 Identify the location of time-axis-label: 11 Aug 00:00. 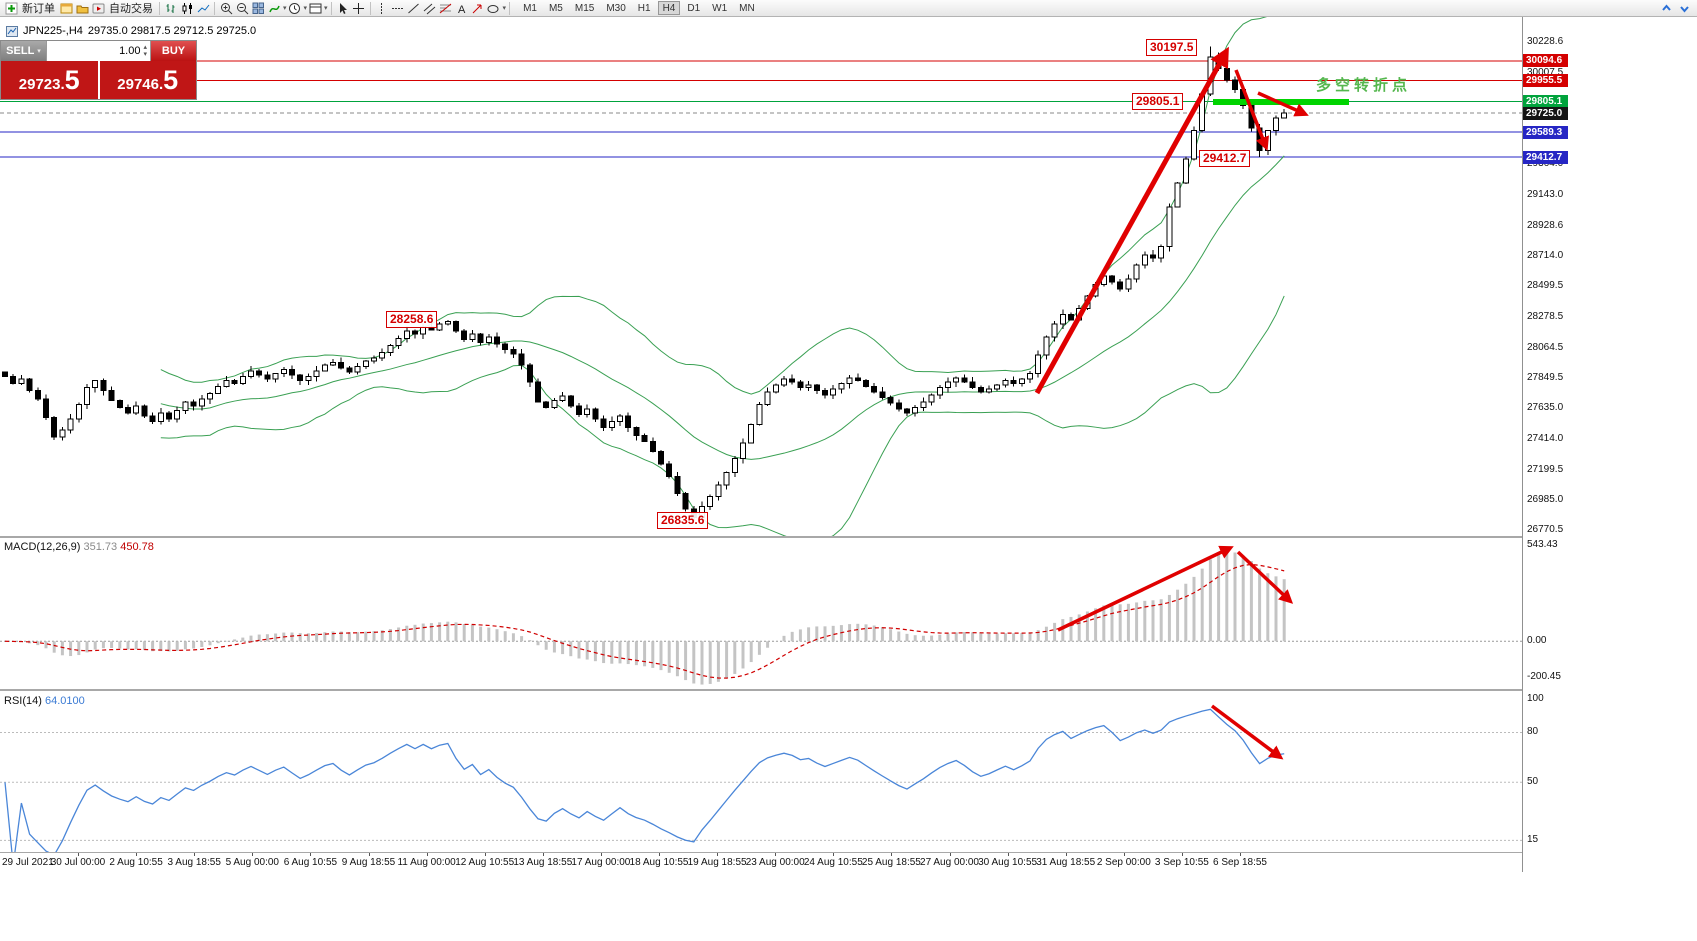
(426, 862).